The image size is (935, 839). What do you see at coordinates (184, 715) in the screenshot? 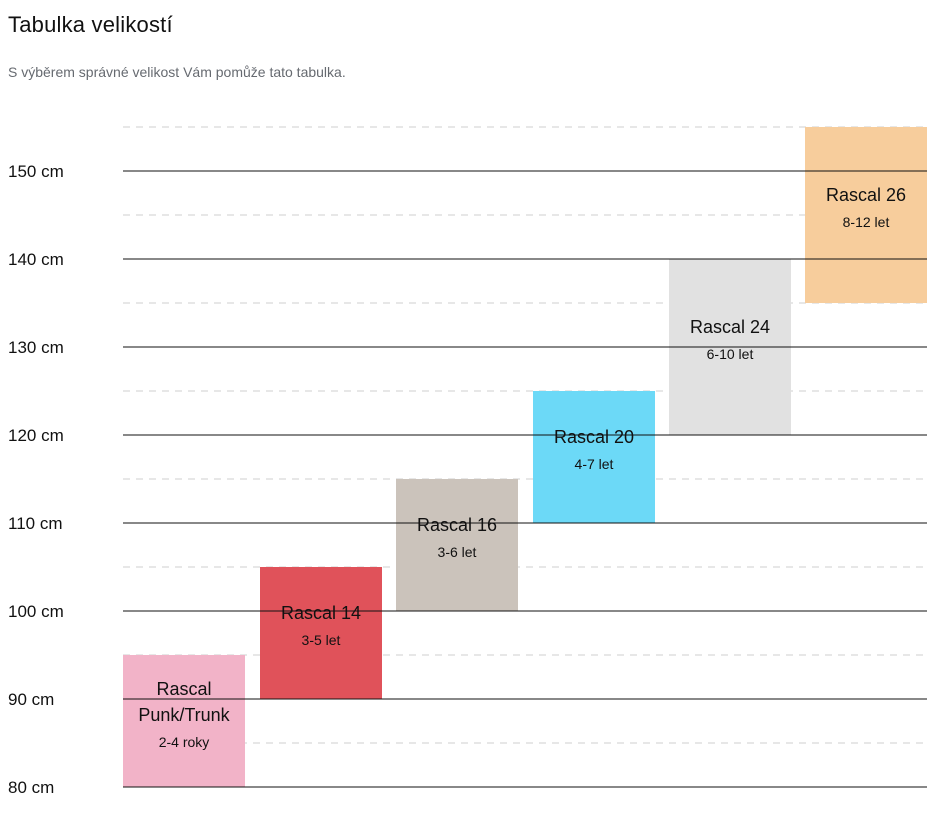
I see `bar-name-label: Punk/Trunk` at bounding box center [184, 715].